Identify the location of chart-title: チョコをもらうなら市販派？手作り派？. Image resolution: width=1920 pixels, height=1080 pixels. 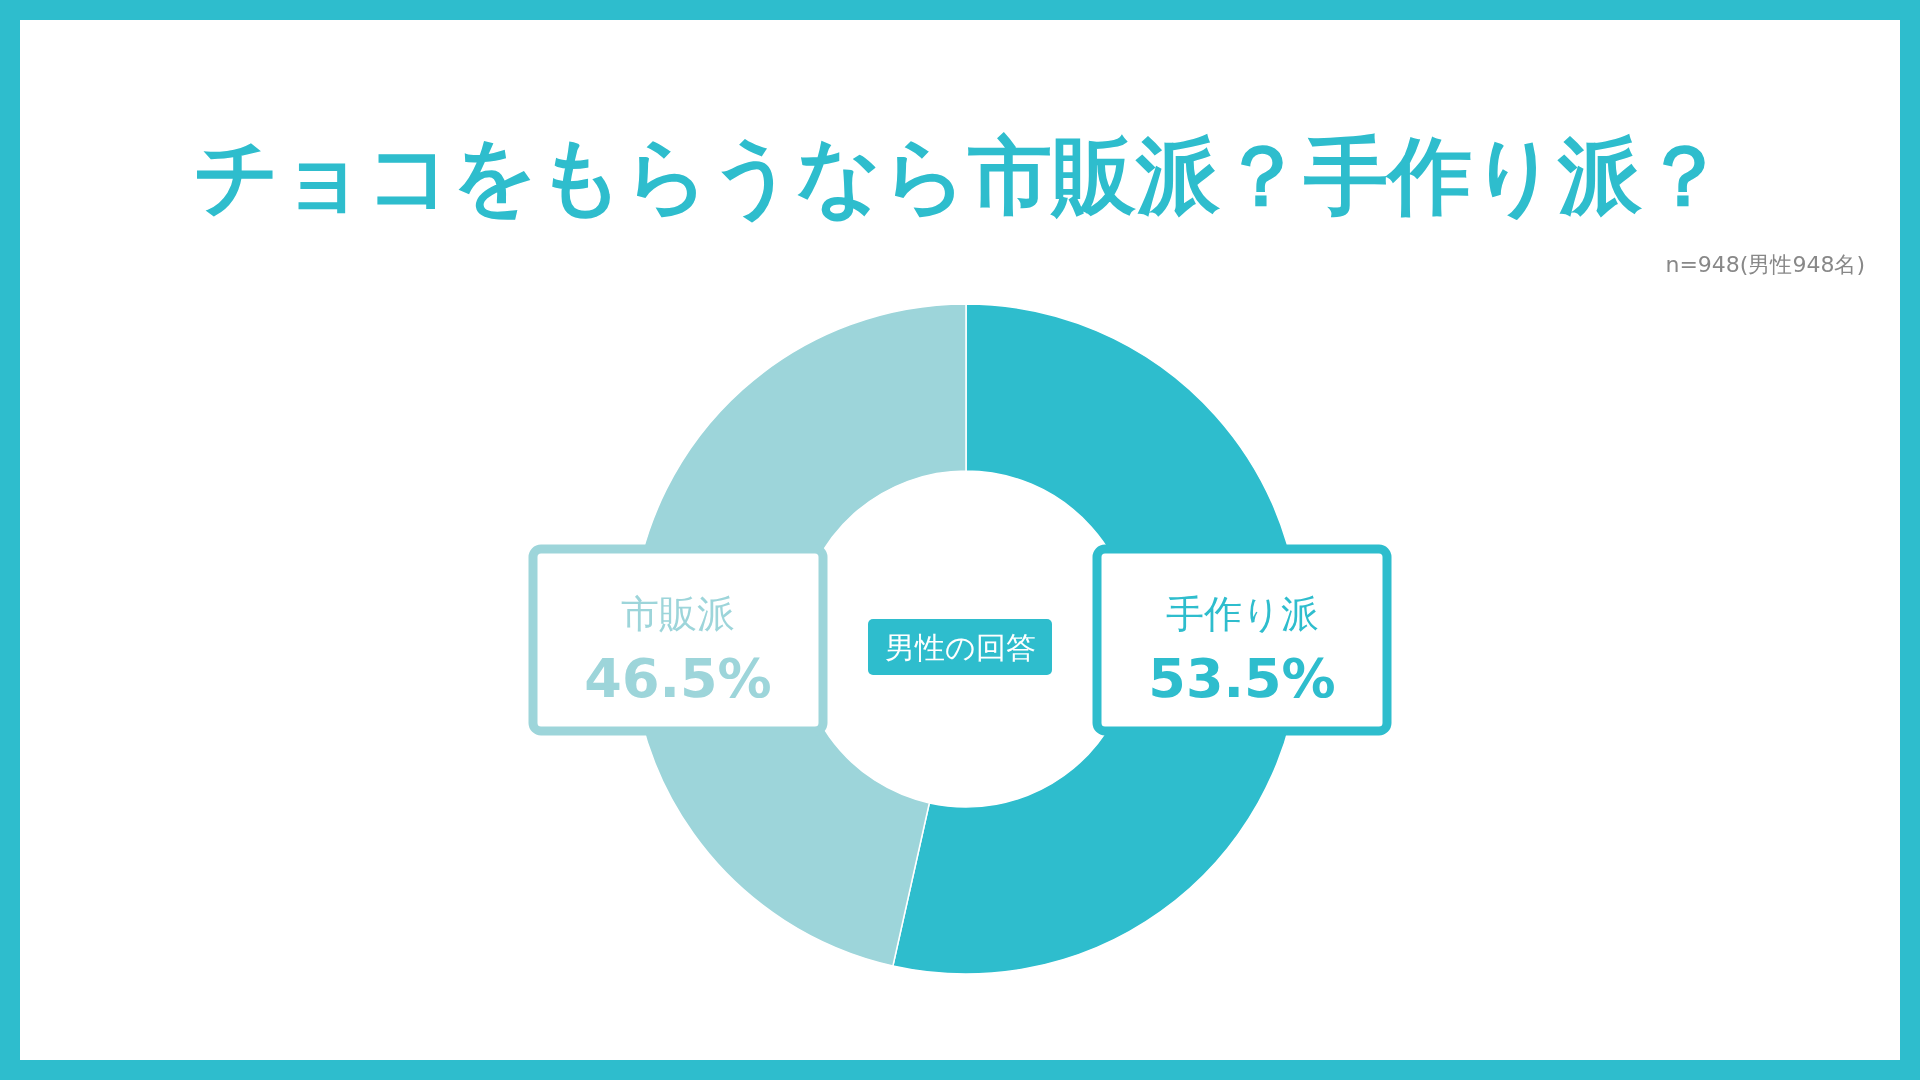
(960, 176).